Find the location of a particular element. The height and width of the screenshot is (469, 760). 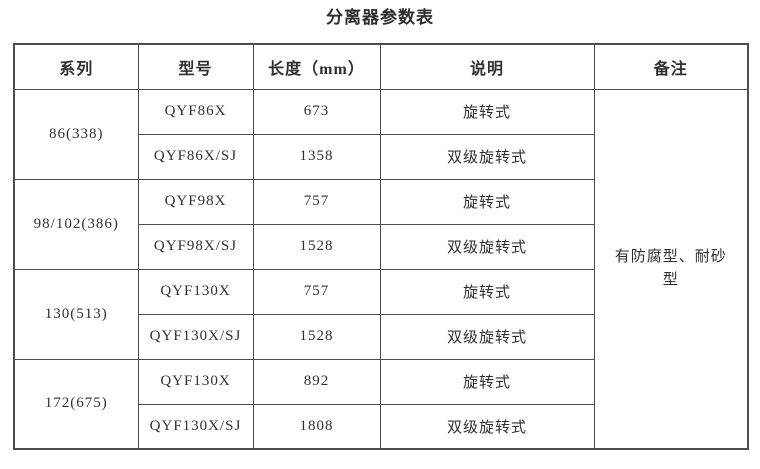

table-row: QYF98X/SJ 1528 双级旋转式 is located at coordinates (381, 246).